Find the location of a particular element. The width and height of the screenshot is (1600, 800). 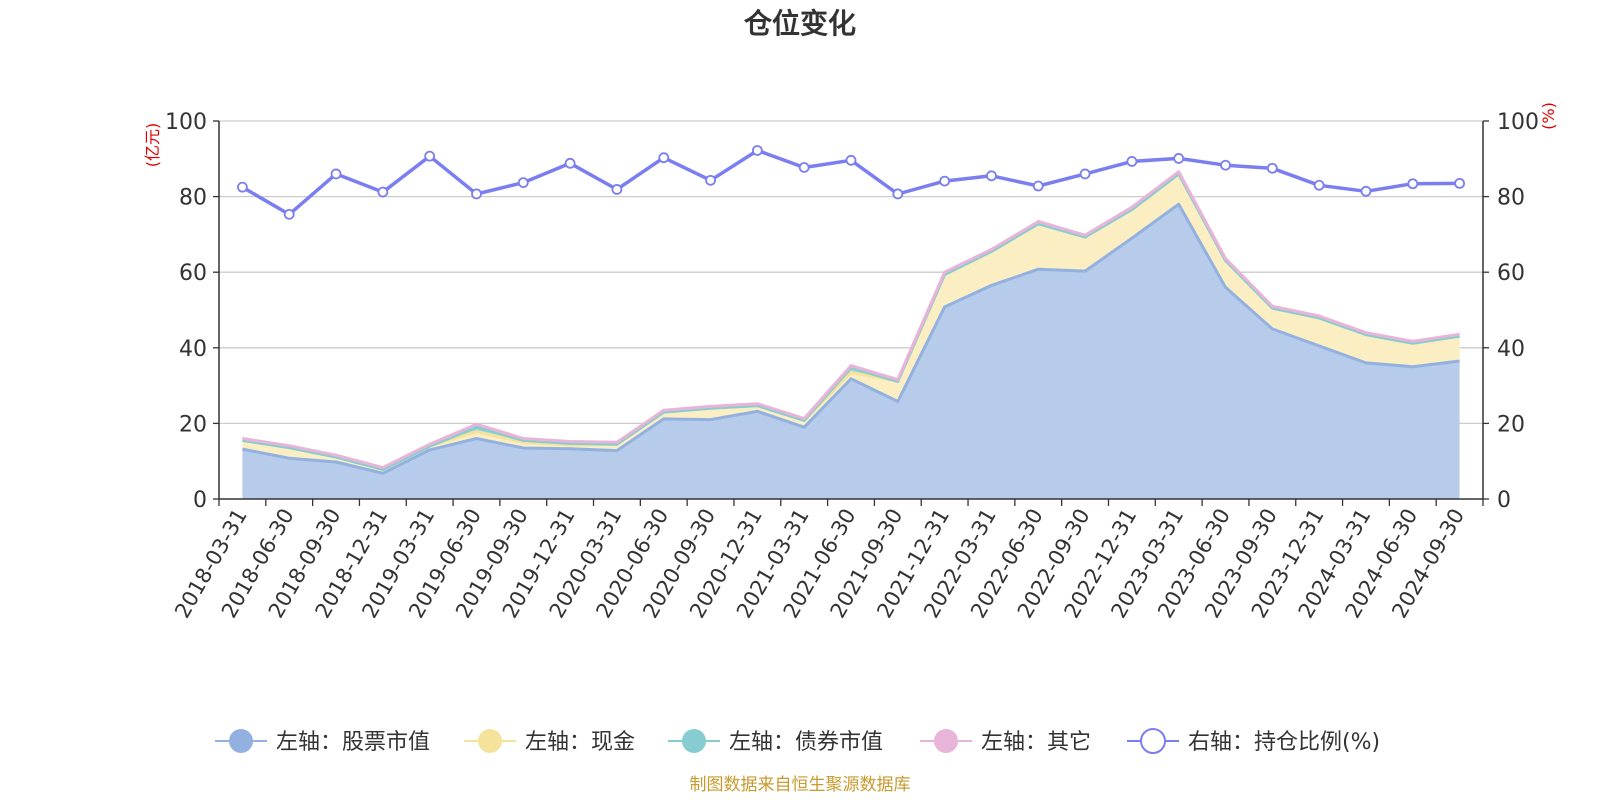

left-y-tick-label: 0 is located at coordinates (200, 500).